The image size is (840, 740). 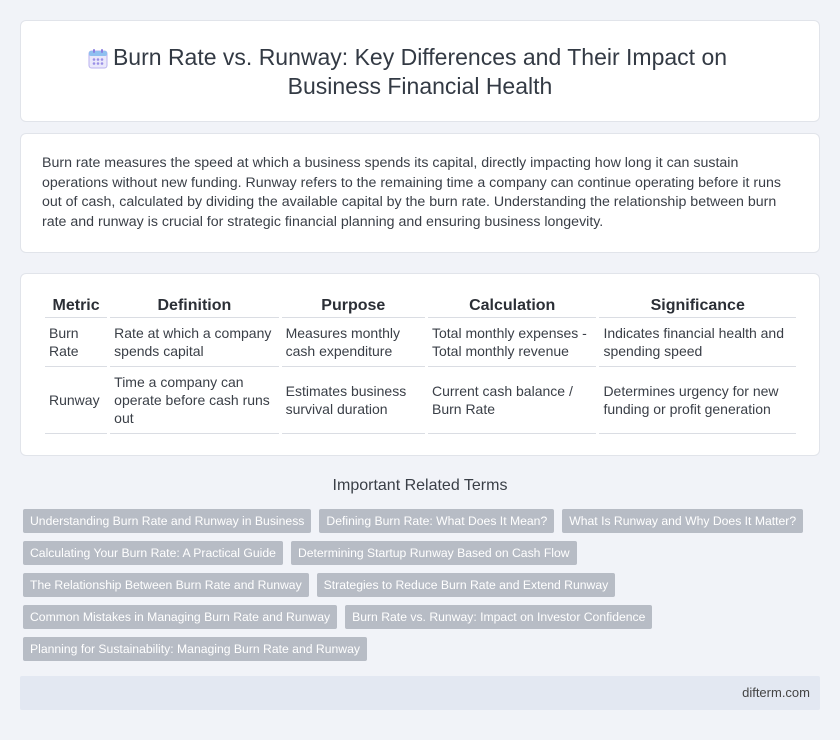 What do you see at coordinates (76, 400) in the screenshot?
I see `table-cell: Runway` at bounding box center [76, 400].